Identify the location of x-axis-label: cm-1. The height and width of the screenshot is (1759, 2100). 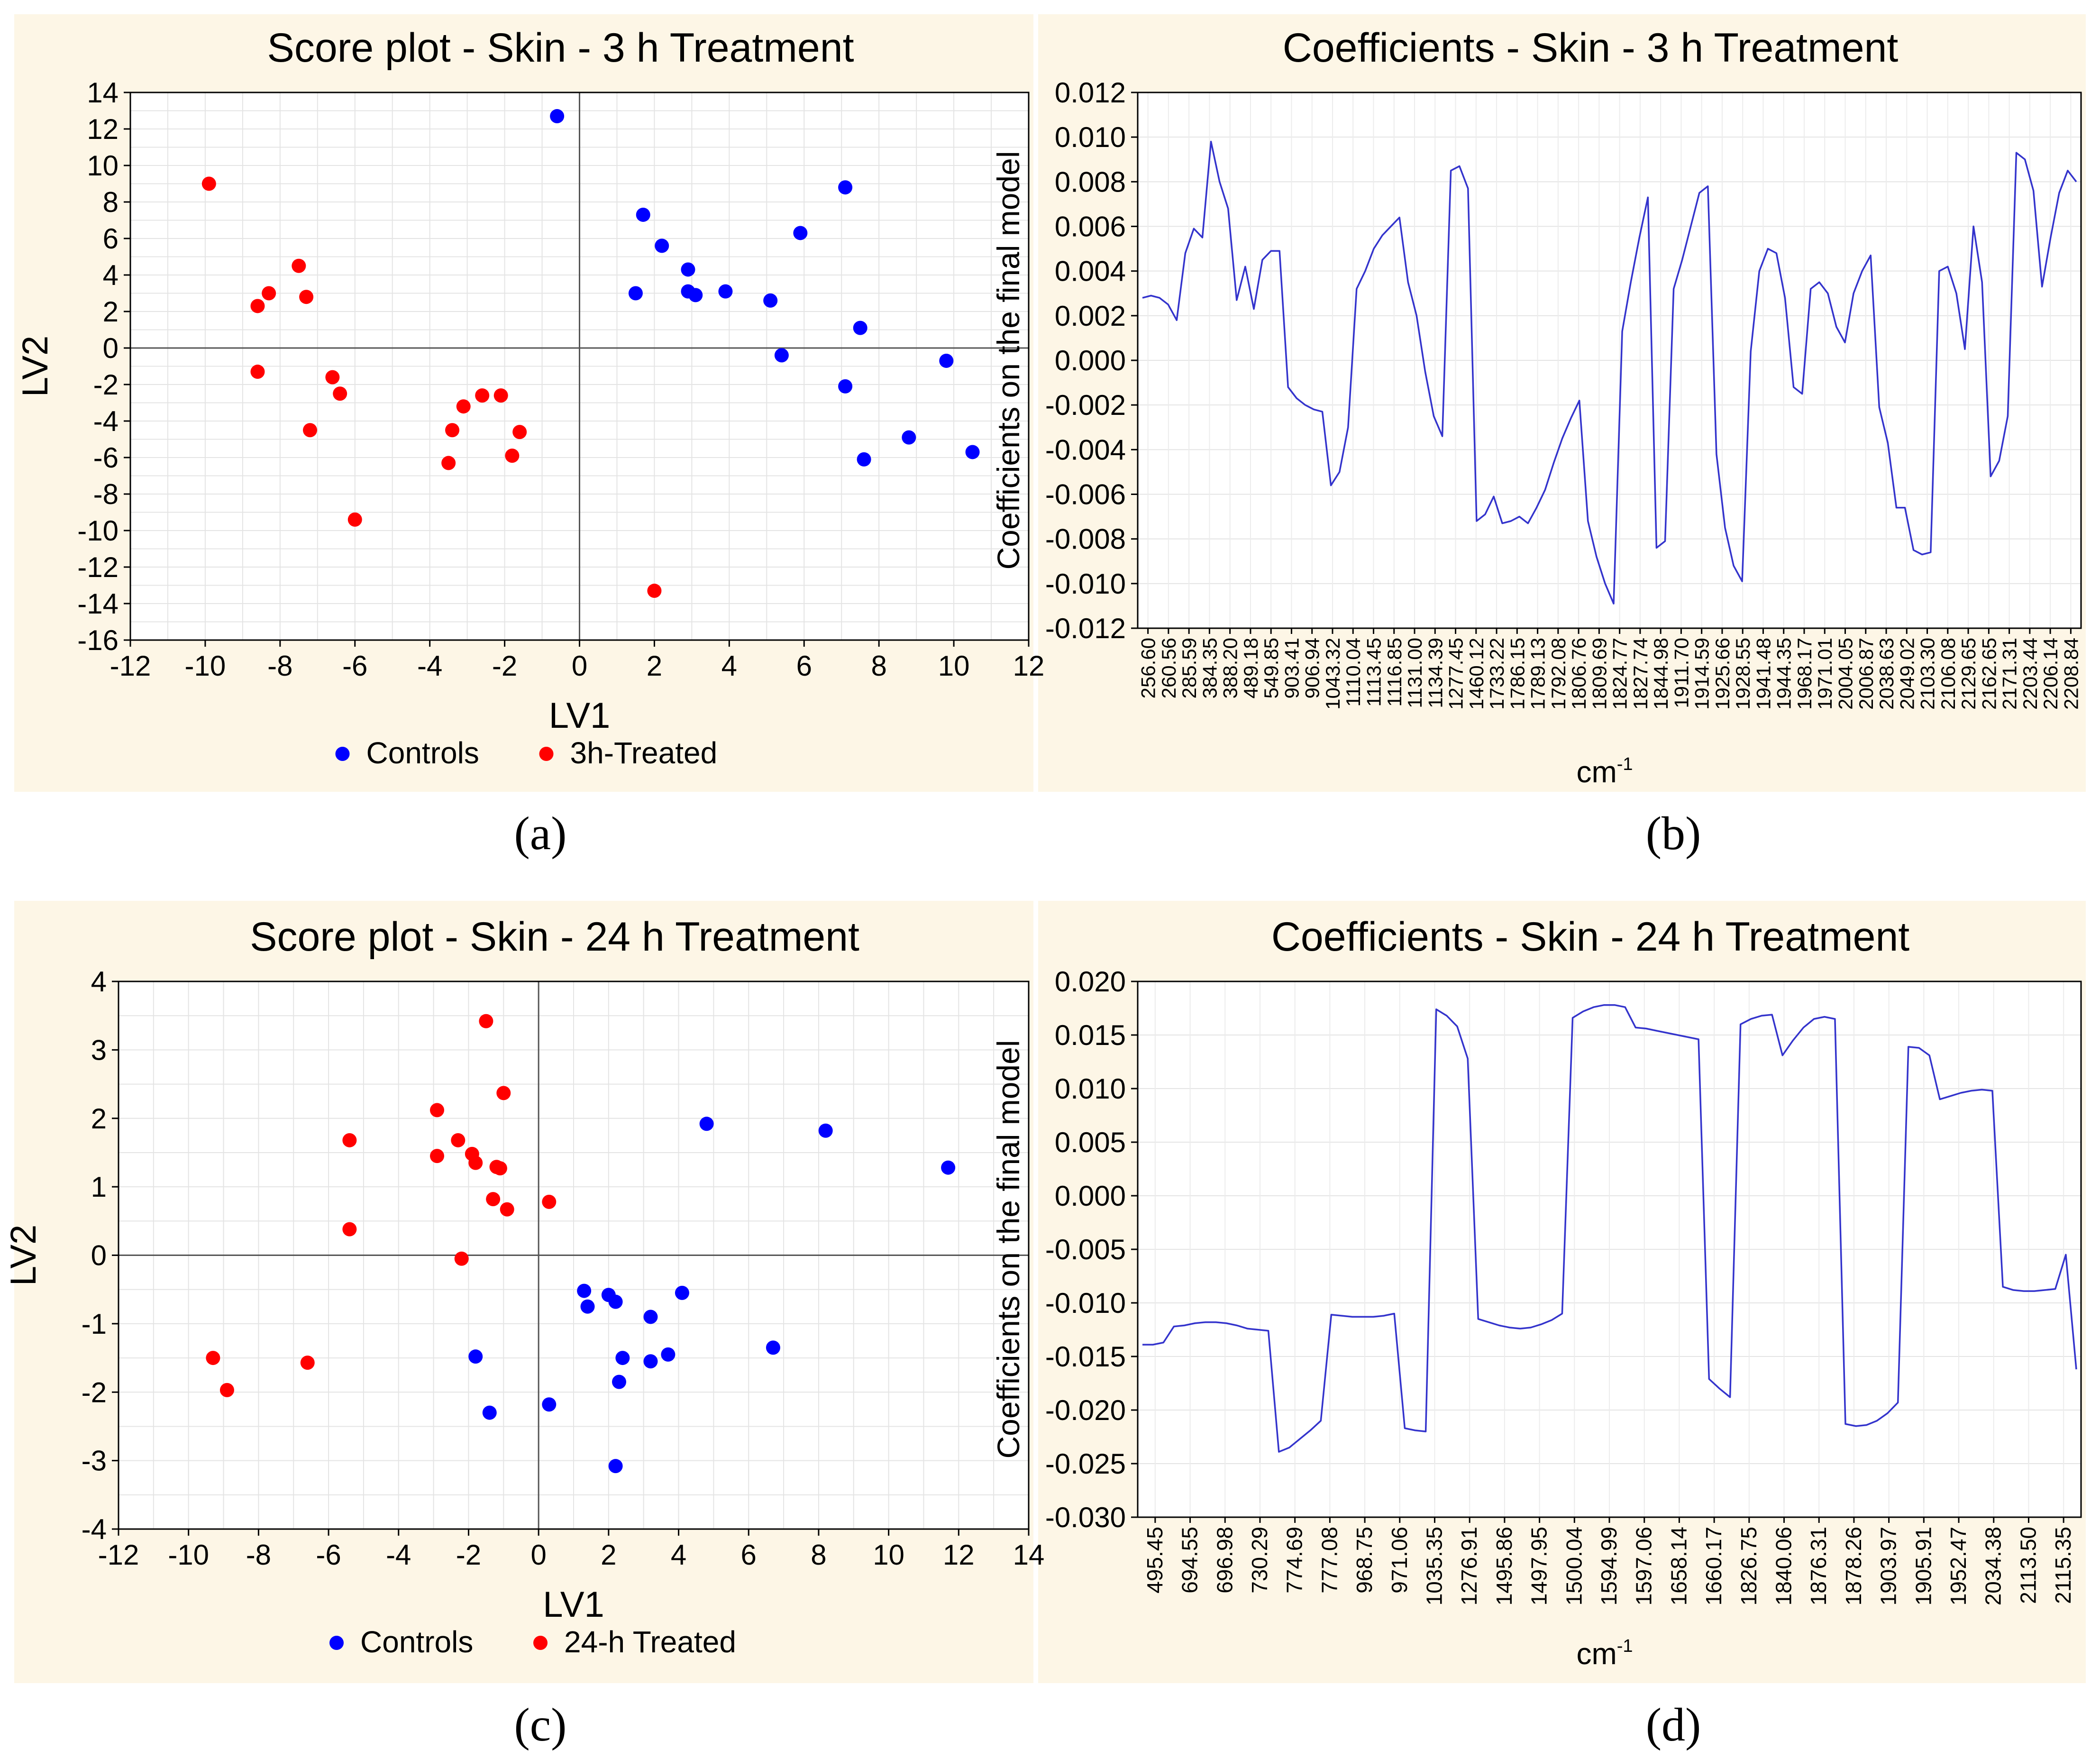
(1605, 771).